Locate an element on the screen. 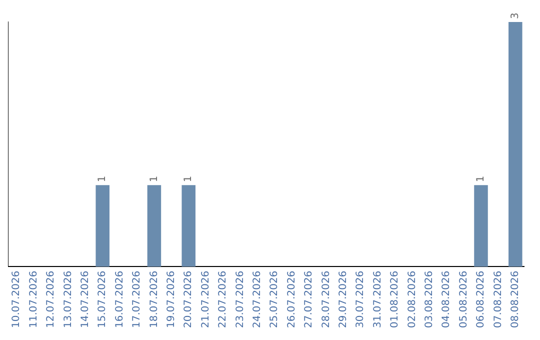 This screenshot has width=540, height=340. x-tick-label: 31.07.2026 is located at coordinates (378, 299).